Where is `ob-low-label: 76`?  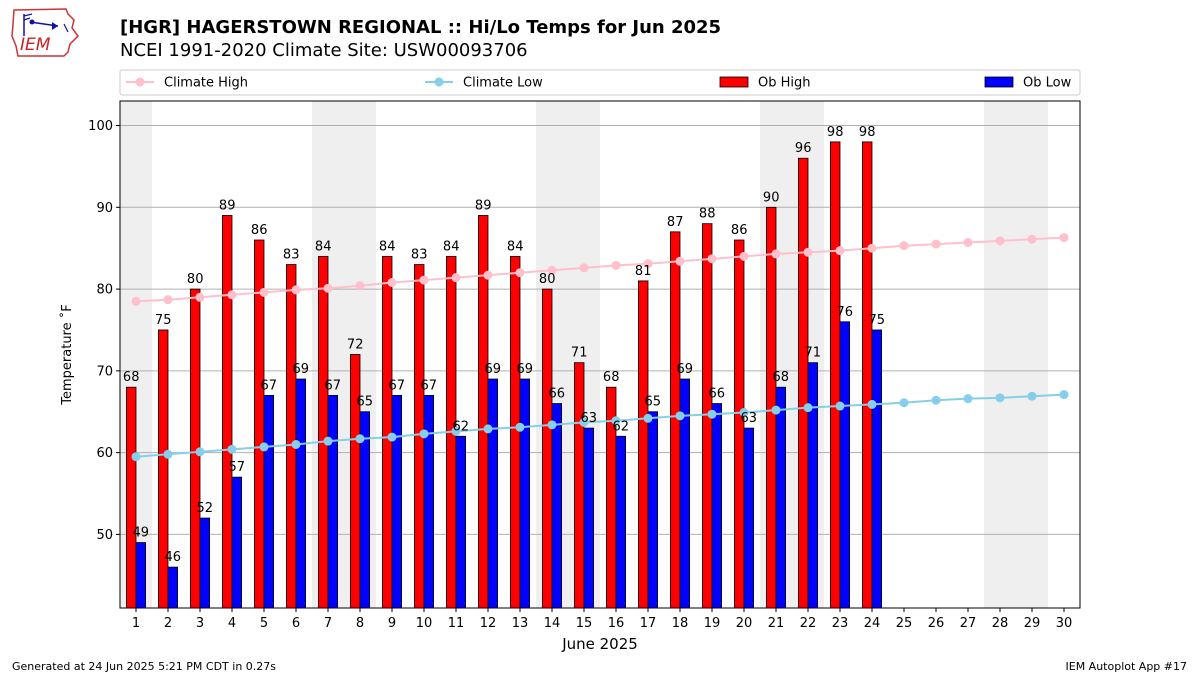 ob-low-label: 76 is located at coordinates (845, 312).